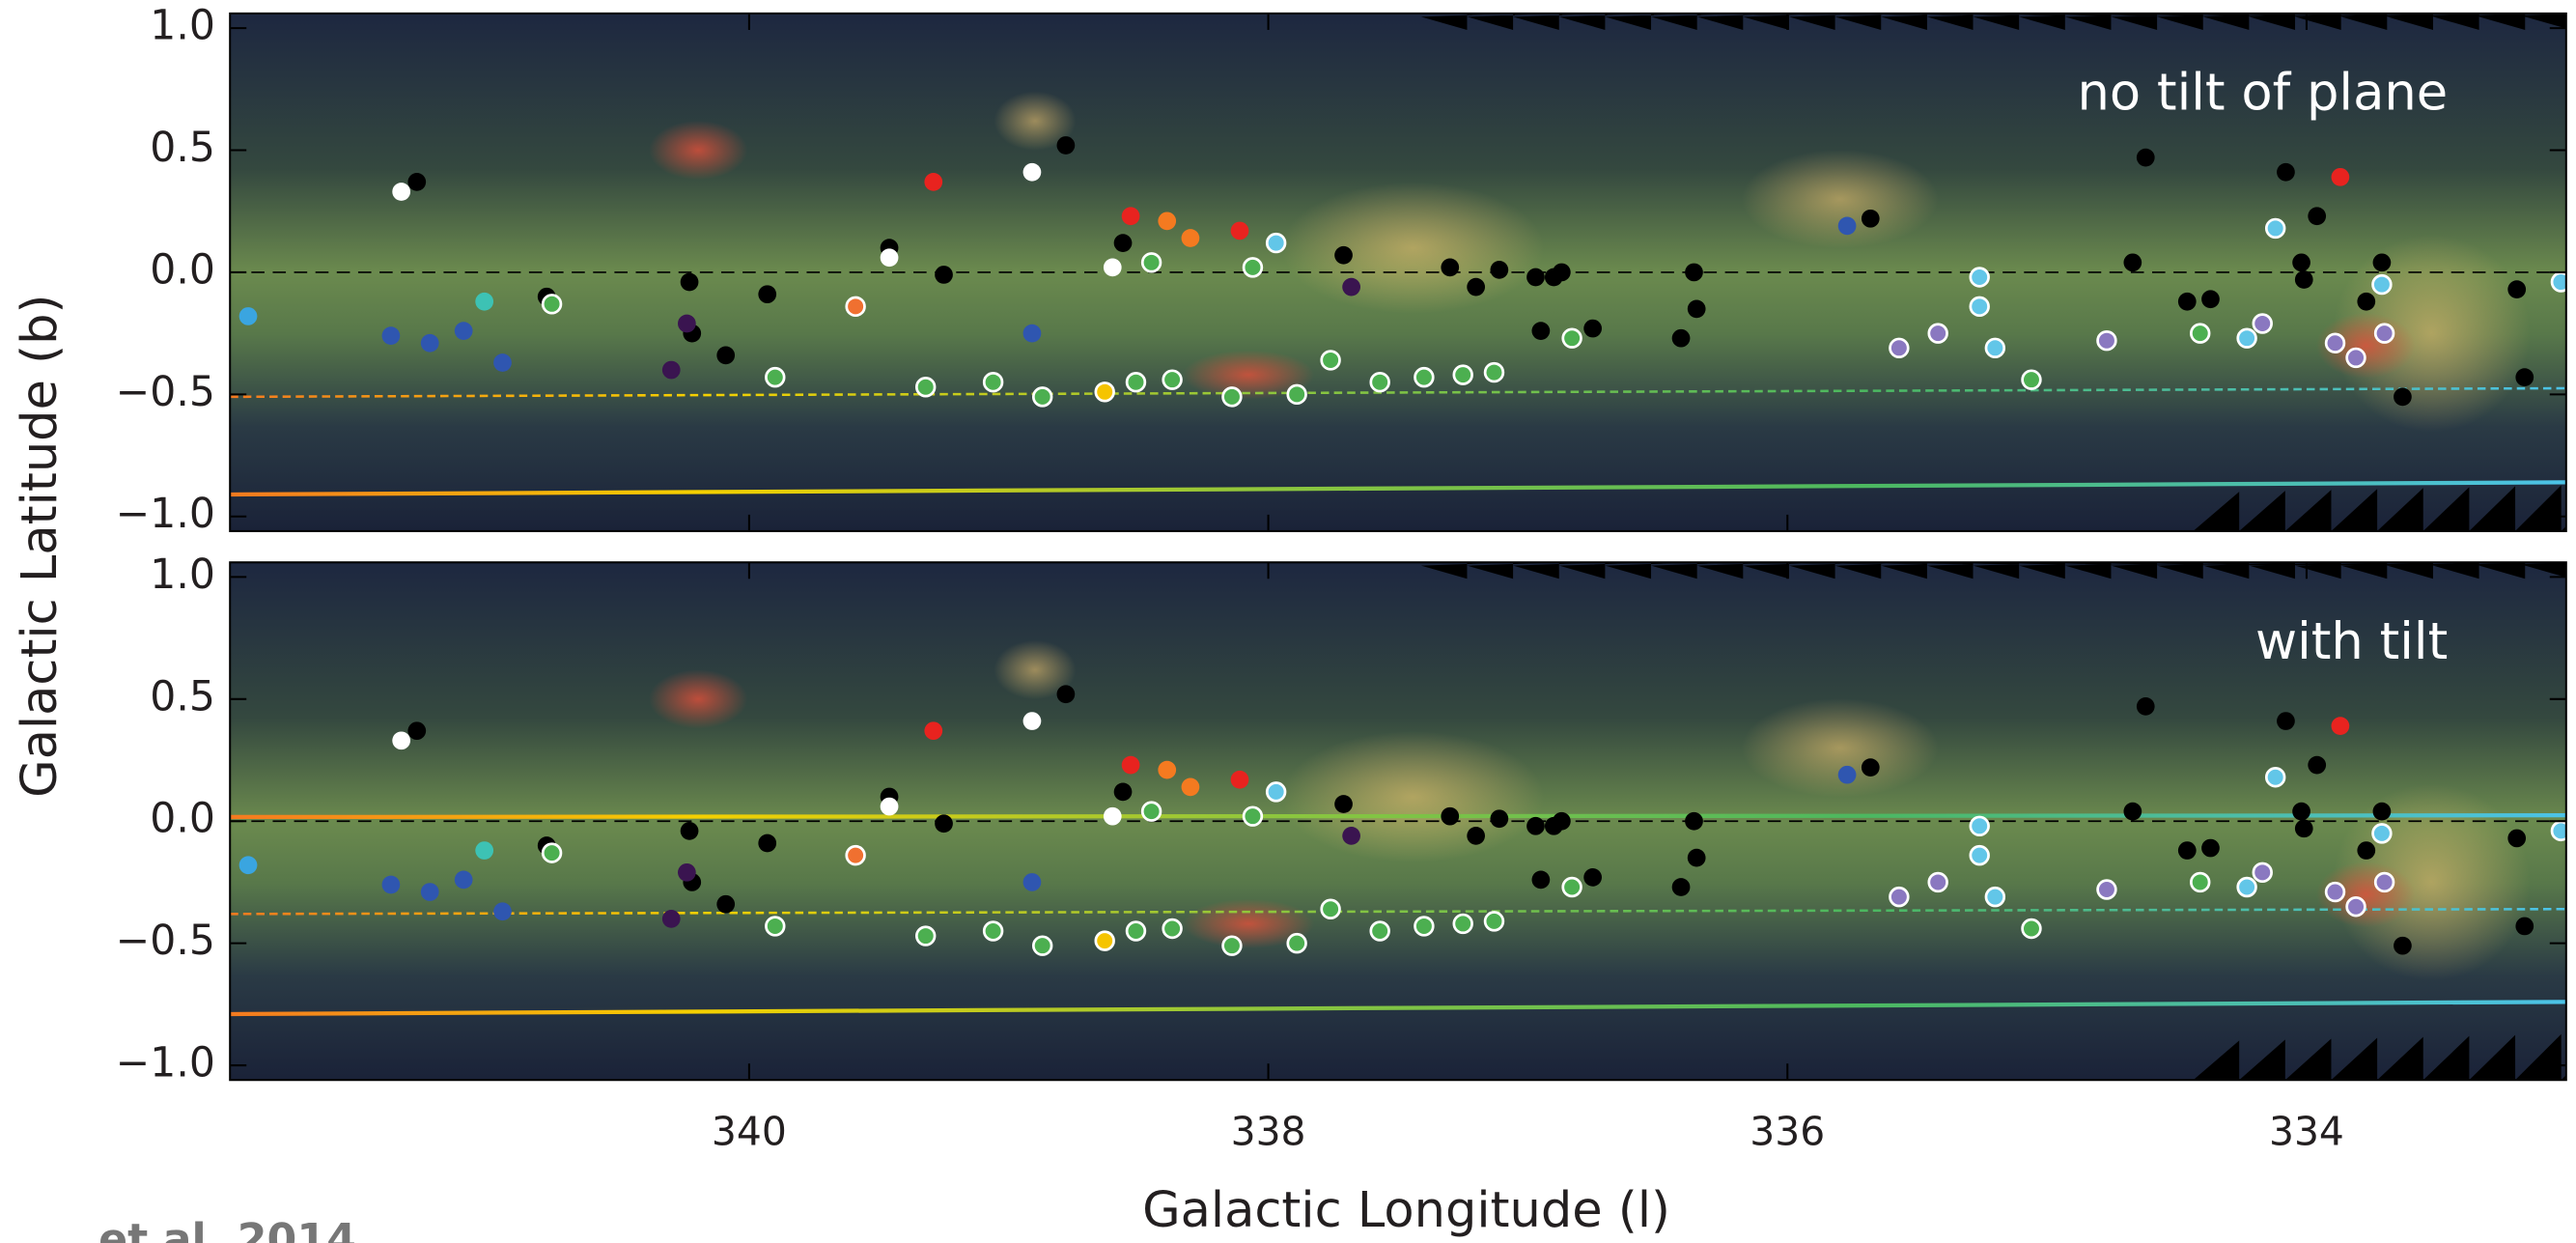  What do you see at coordinates (183, 26) in the screenshot?
I see `y-tick-label: 1.0` at bounding box center [183, 26].